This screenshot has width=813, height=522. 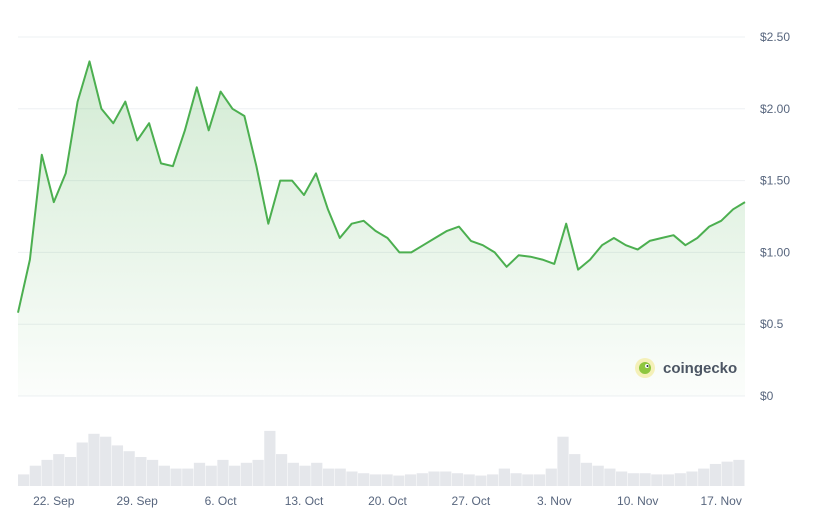 I want to click on brand-watermark: coingecko, so click(x=686, y=368).